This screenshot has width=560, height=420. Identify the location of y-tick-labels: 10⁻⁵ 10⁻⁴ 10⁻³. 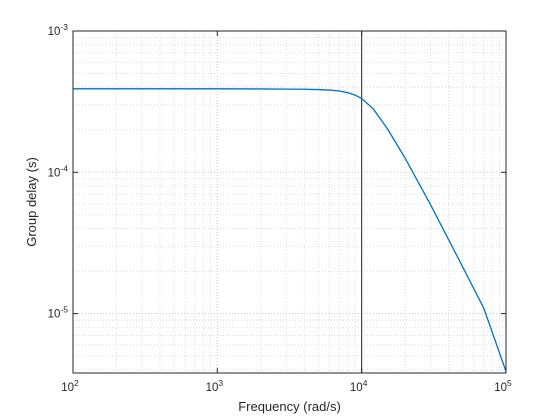
(58, 171).